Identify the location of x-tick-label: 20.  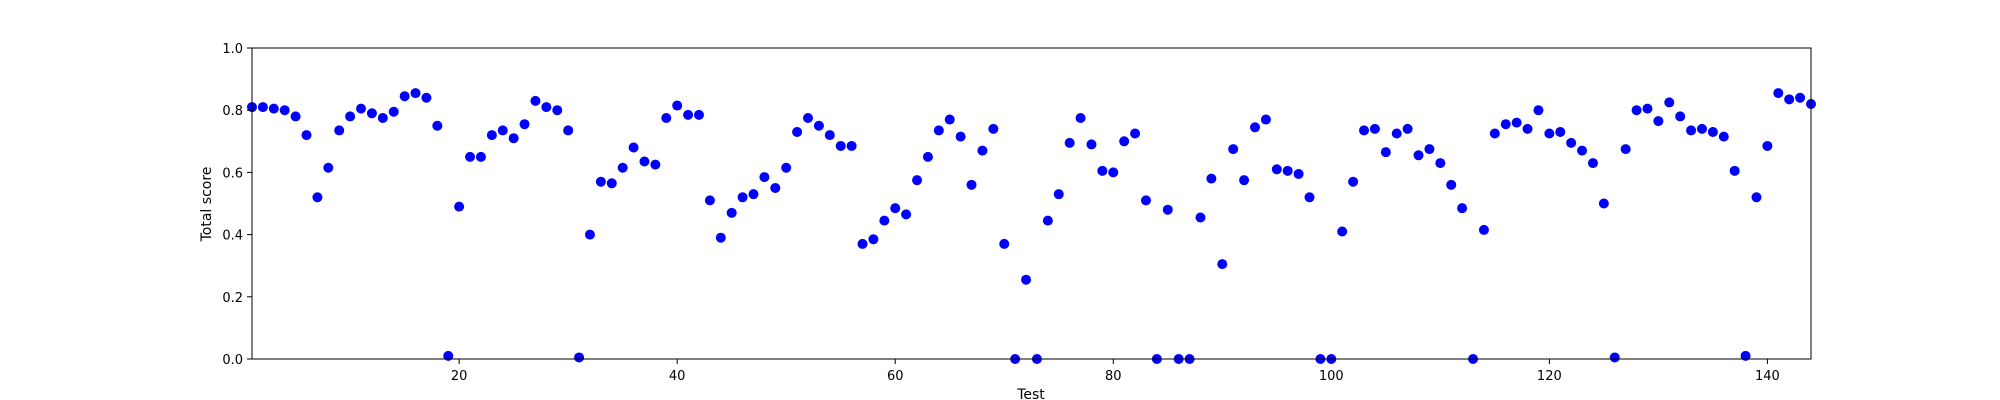
(459, 376).